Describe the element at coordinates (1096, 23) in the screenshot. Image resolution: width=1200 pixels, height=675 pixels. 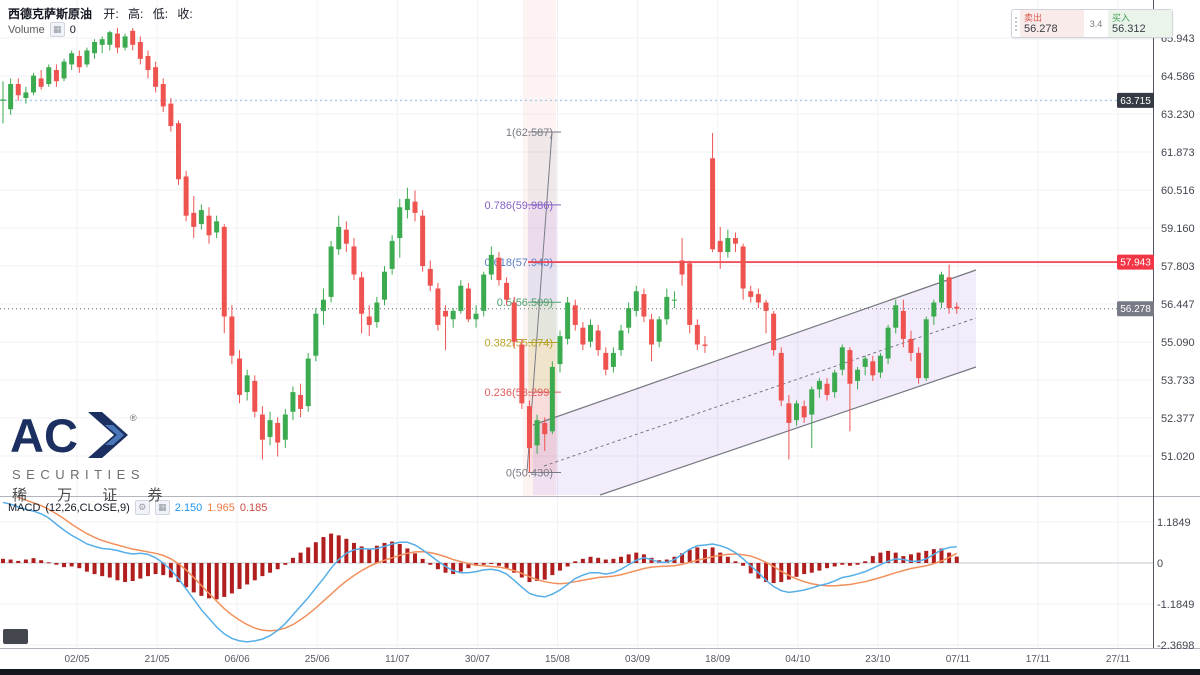
I see `spread-value: 3.4` at that location.